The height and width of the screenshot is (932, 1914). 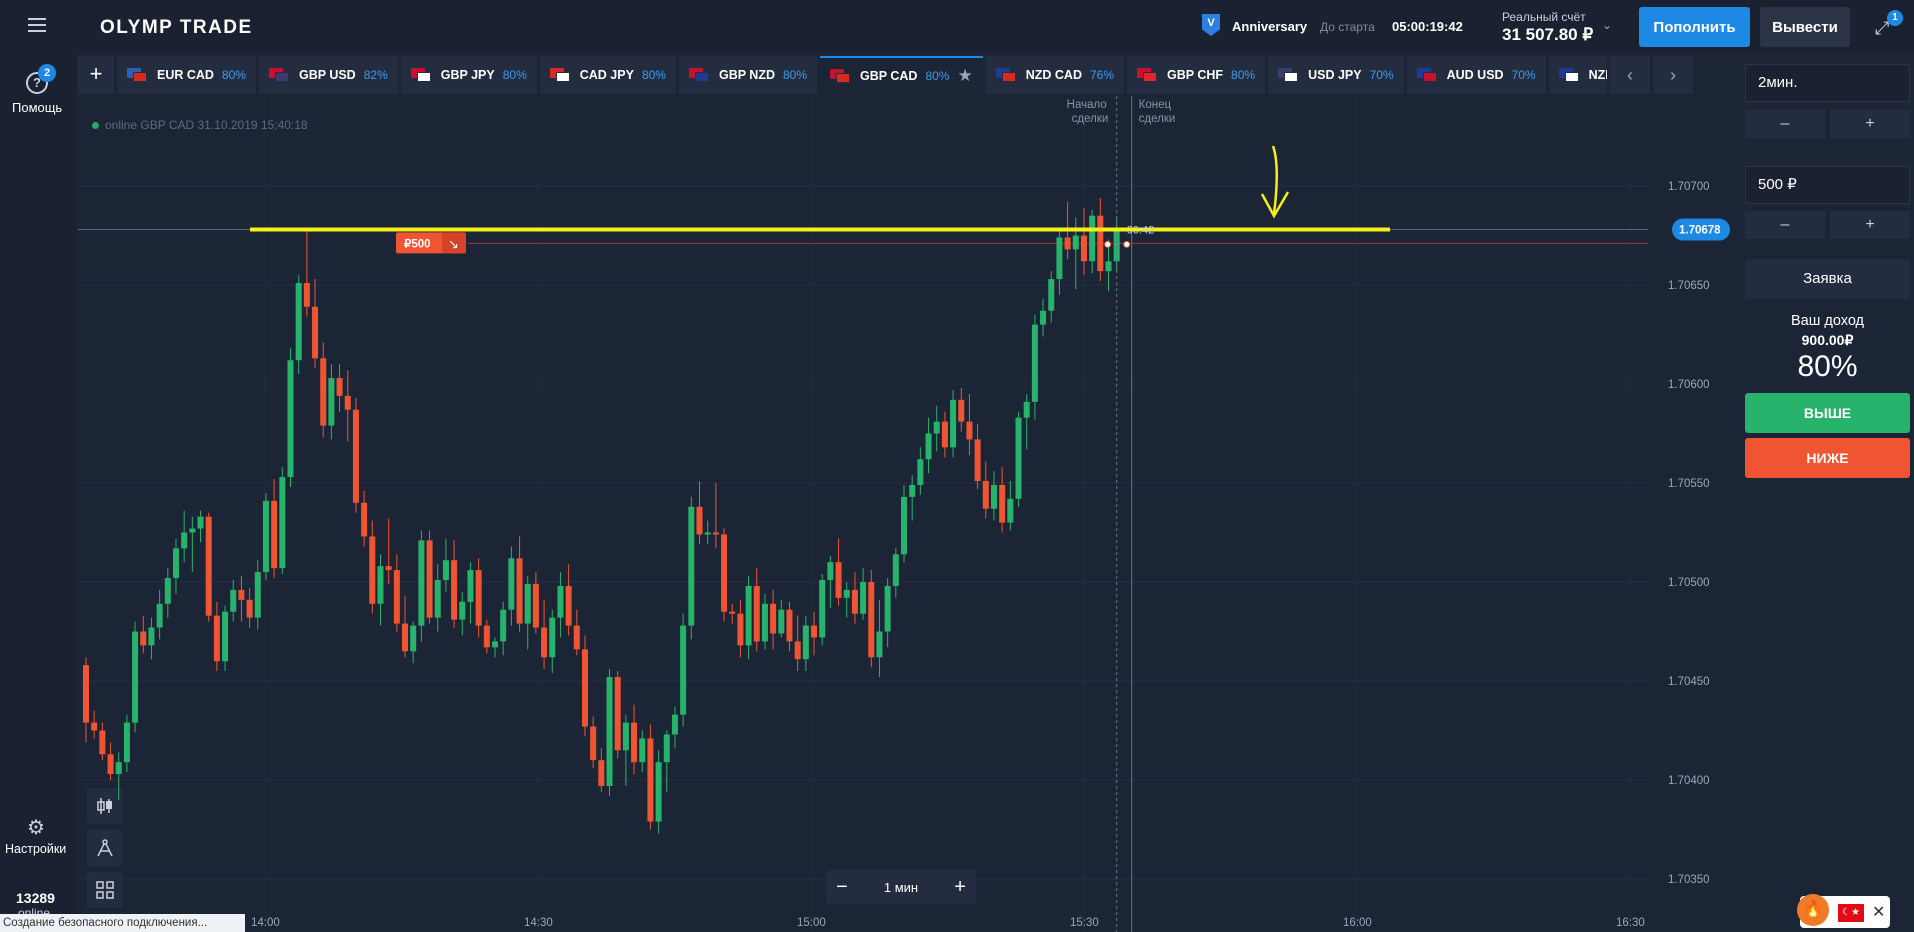 I want to click on currency-flag-icon, so click(x=1147, y=75).